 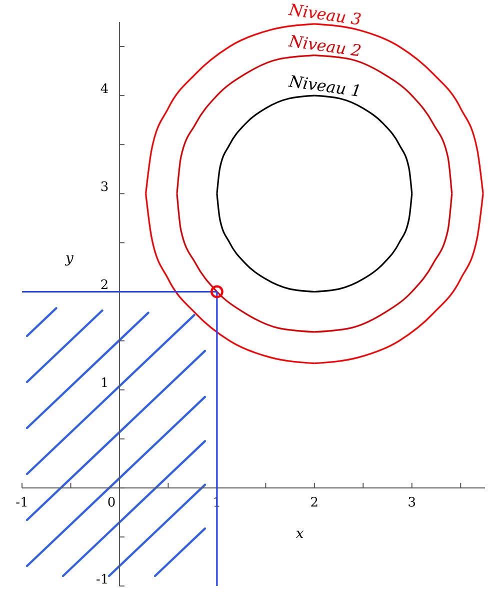 What do you see at coordinates (104, 188) in the screenshot?
I see `y-tick-label: 3` at bounding box center [104, 188].